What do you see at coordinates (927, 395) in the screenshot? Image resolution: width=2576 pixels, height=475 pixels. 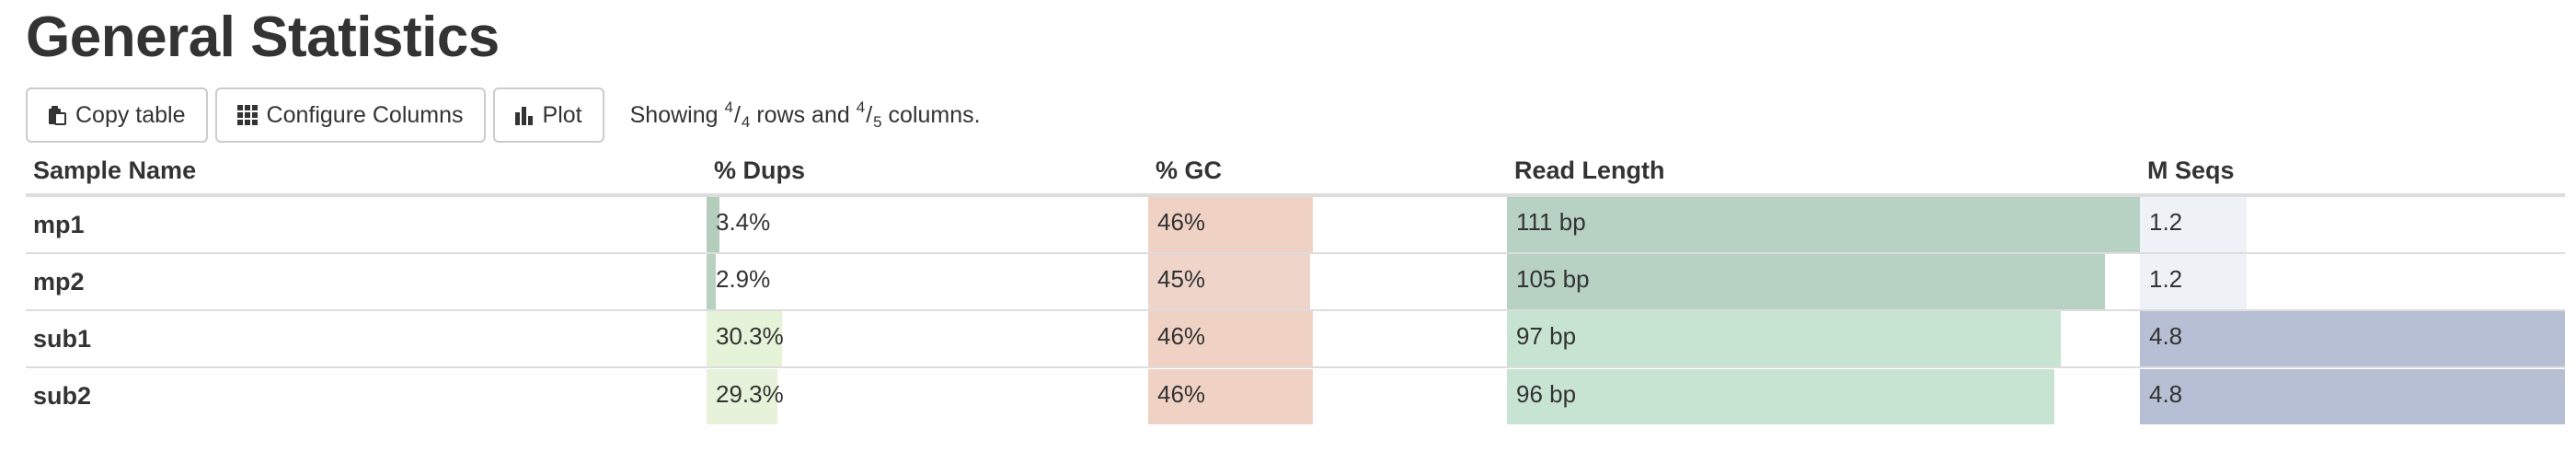 I see `dups-cell: 29.3%` at bounding box center [927, 395].